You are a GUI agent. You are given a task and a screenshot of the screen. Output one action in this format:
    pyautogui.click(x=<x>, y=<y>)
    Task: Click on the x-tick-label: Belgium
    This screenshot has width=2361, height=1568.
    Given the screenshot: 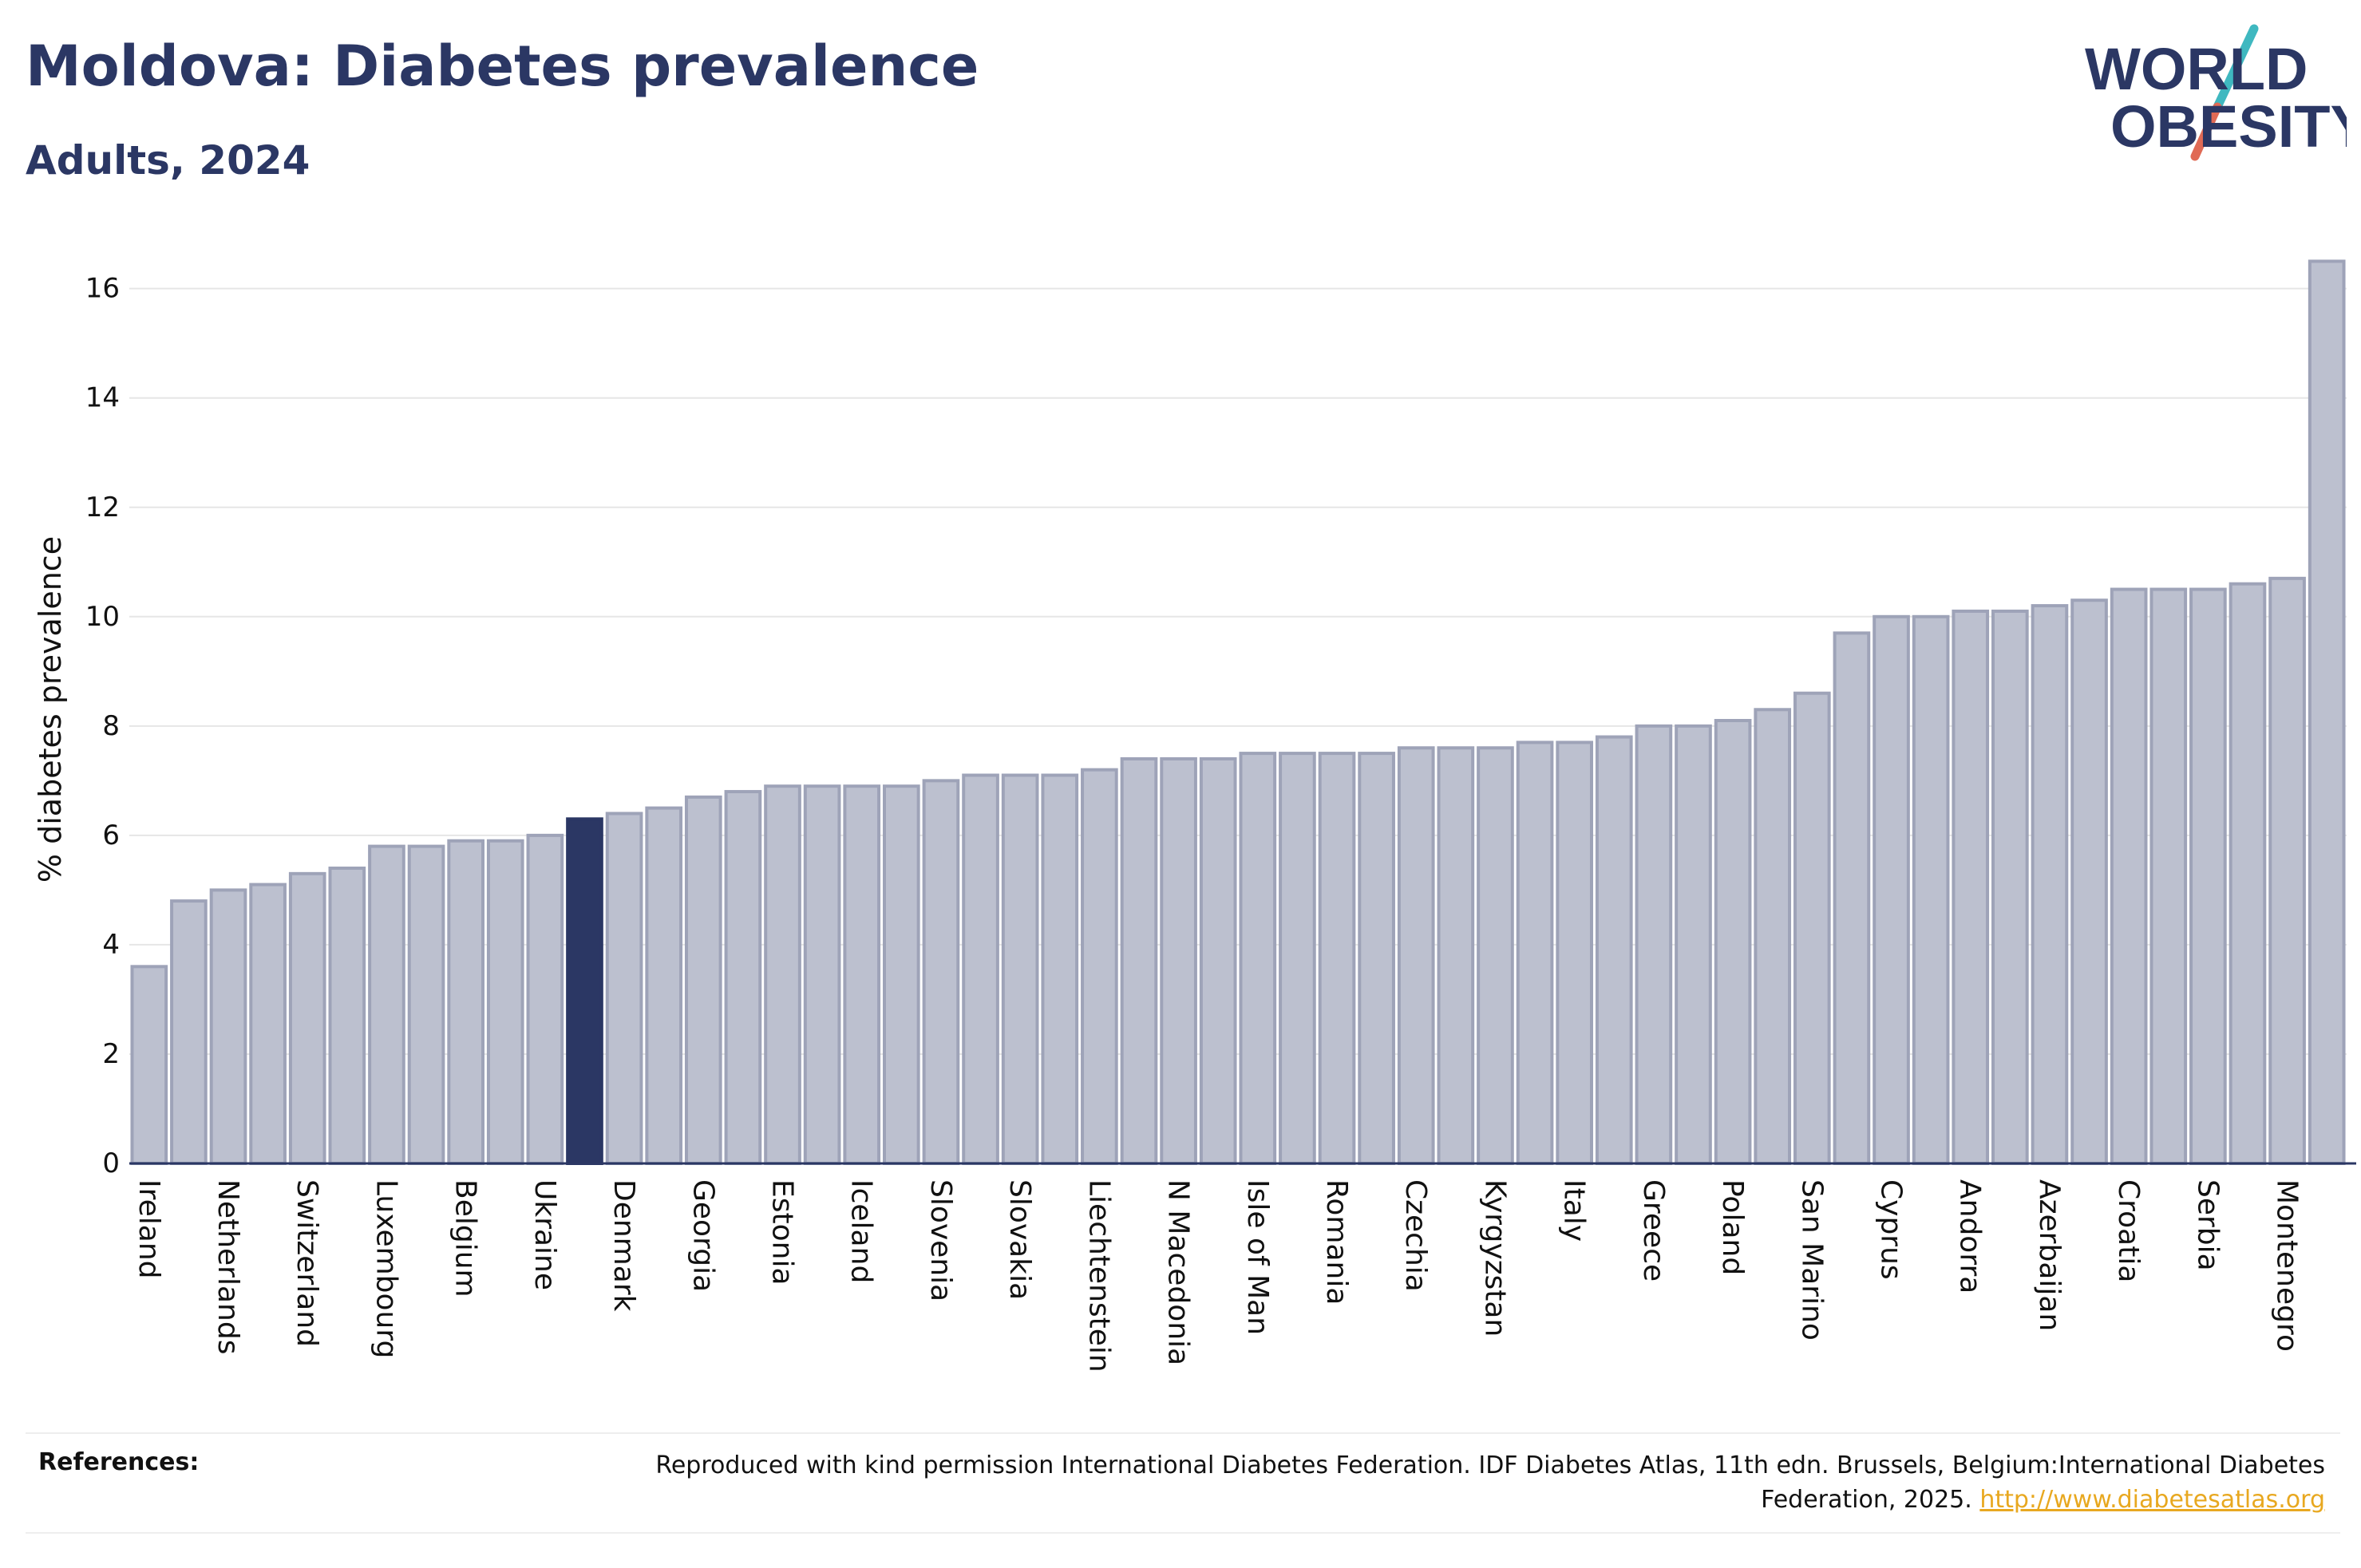 What is the action you would take?
    pyautogui.click(x=465, y=1238)
    